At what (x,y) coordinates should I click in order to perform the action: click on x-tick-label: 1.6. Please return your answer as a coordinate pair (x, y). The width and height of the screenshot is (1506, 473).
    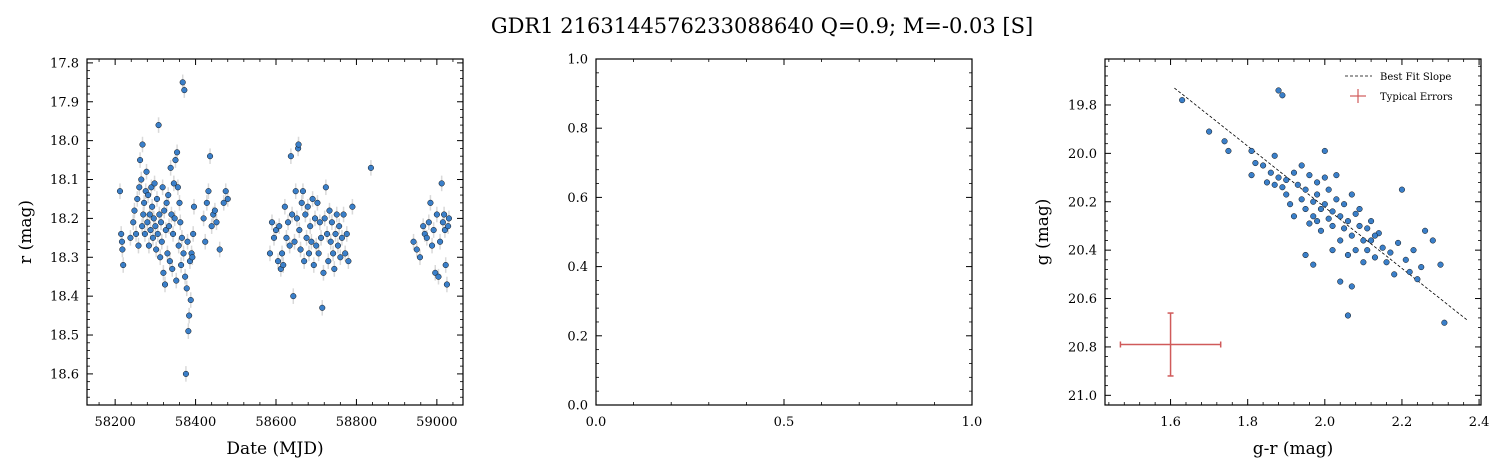
    Looking at the image, I should click on (1170, 422).